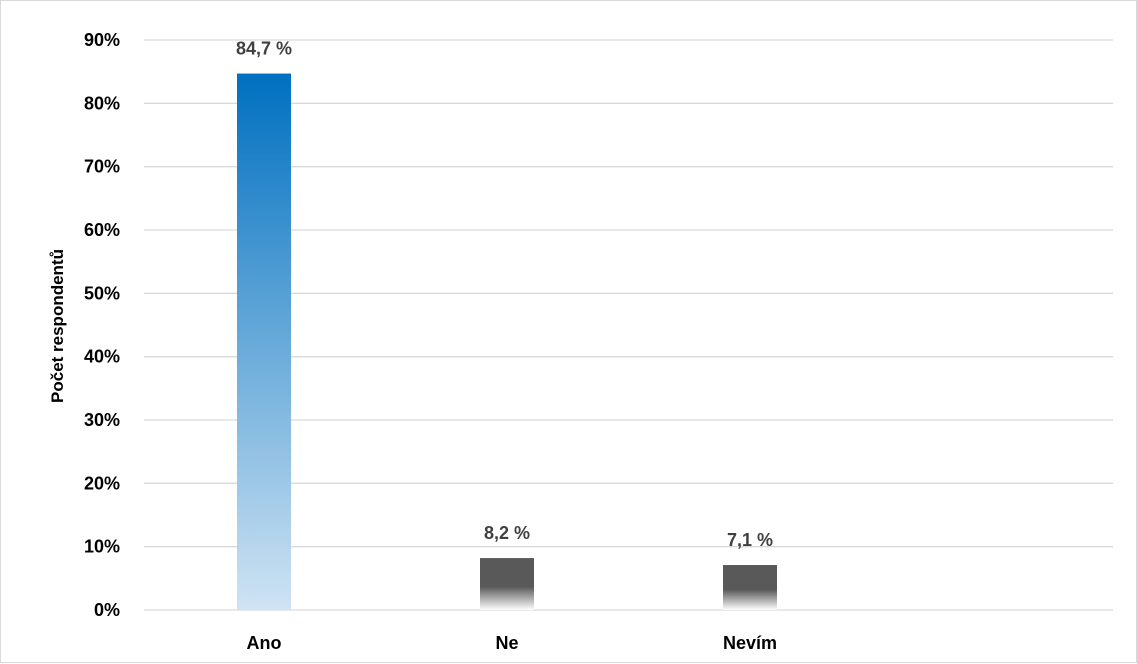 This screenshot has height=664, width=1137. Describe the element at coordinates (750, 587) in the screenshot. I see `bar-nevím` at that location.